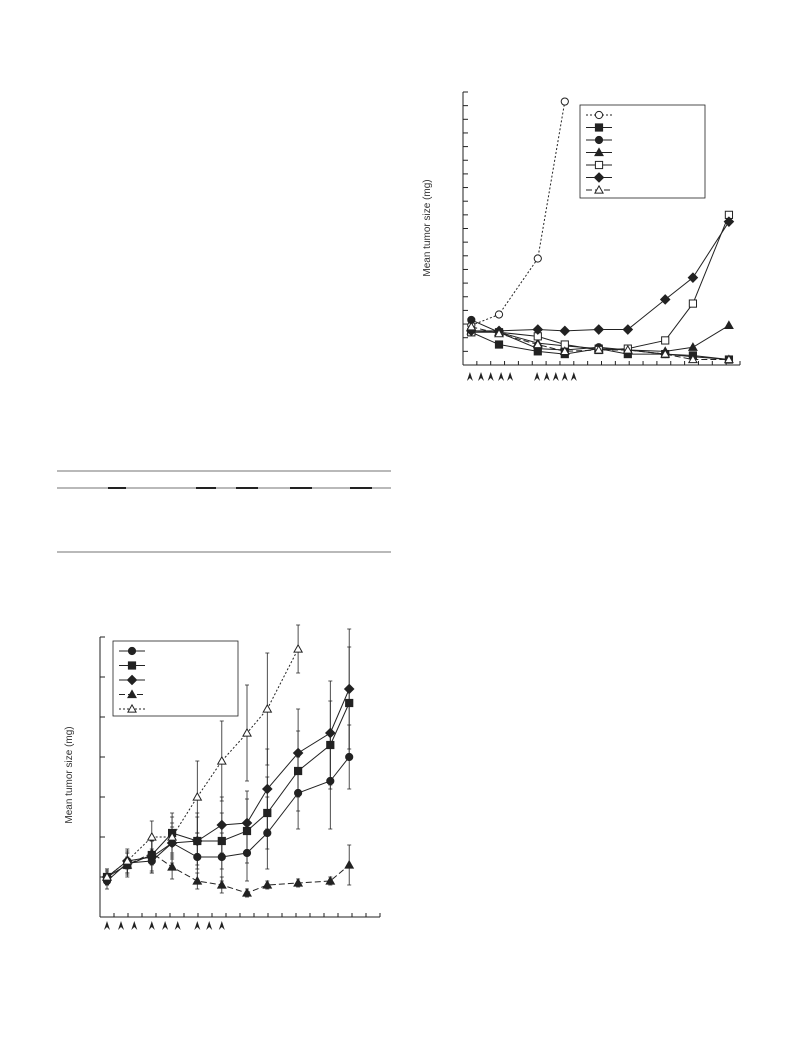  What do you see at coordinates (224, 511) in the screenshot?
I see `table-rules` at bounding box center [224, 511].